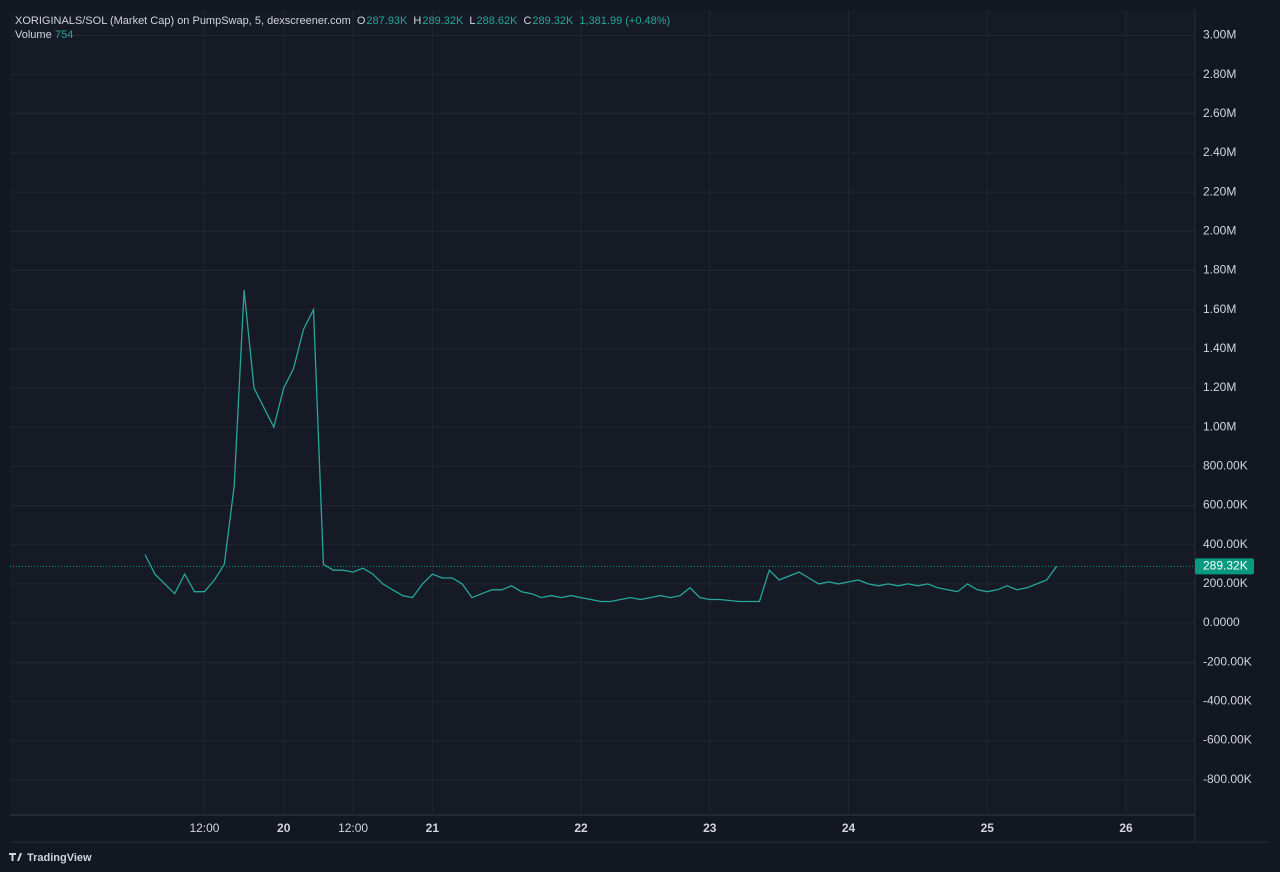  I want to click on x-tick-label: 23, so click(710, 828).